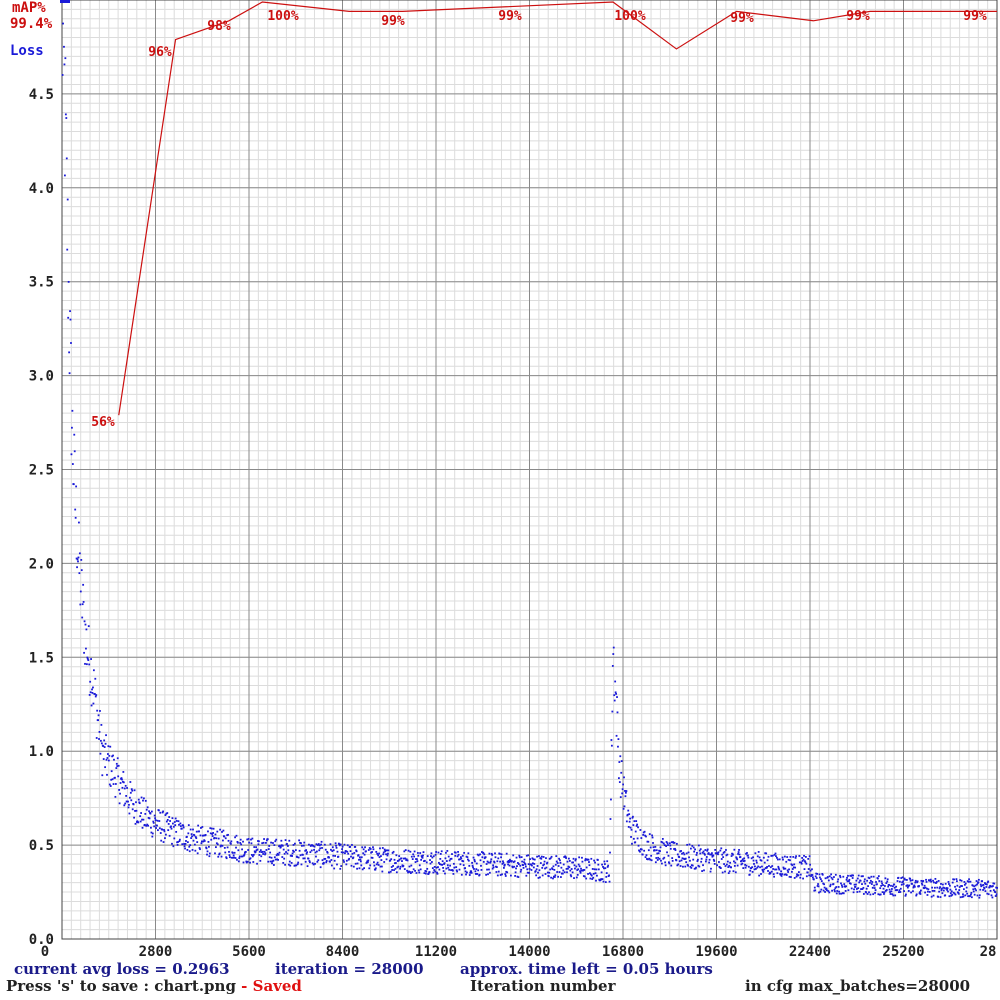 The width and height of the screenshot is (1000, 1000). Describe the element at coordinates (858, 16) in the screenshot. I see `map-label: 99%` at that location.